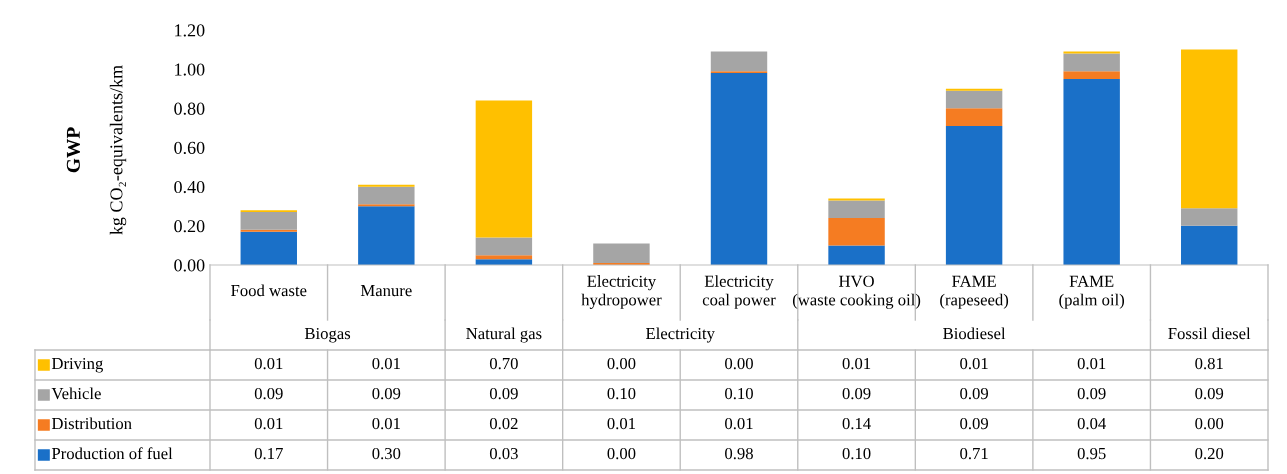 Image resolution: width=1287 pixels, height=474 pixels. What do you see at coordinates (269, 290) in the screenshot?
I see `x-tick-label: Food waste` at bounding box center [269, 290].